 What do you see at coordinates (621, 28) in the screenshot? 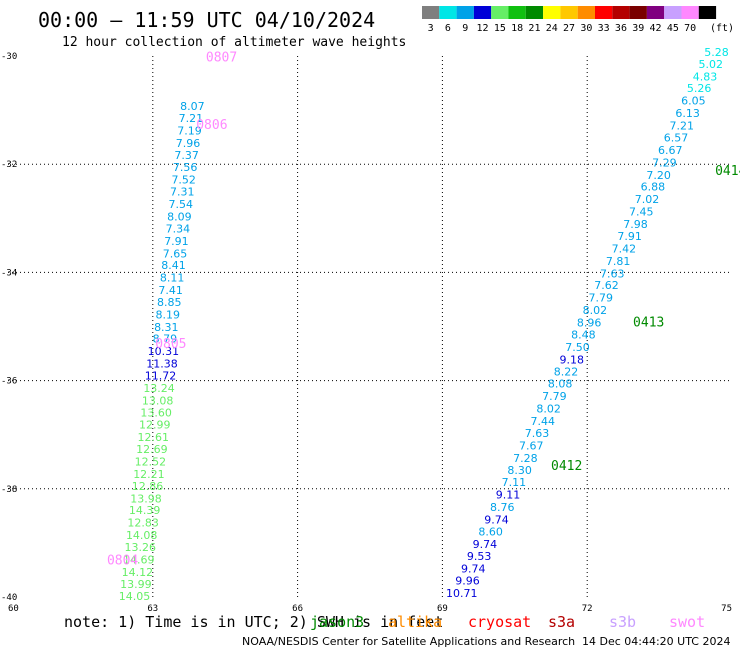
I see `legend-label: 36` at bounding box center [621, 28].